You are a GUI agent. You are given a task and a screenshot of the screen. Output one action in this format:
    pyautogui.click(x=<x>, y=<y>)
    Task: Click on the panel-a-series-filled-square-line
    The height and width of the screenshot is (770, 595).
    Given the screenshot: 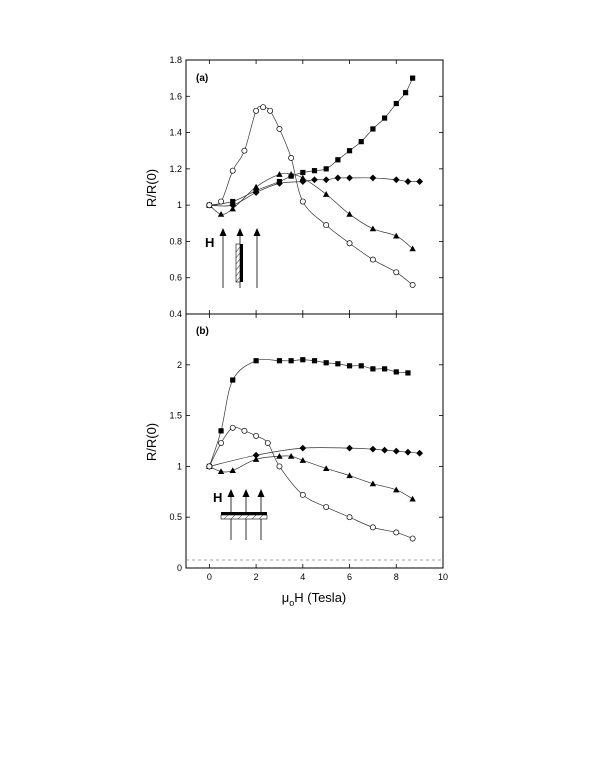 What is the action you would take?
    pyautogui.click(x=311, y=141)
    